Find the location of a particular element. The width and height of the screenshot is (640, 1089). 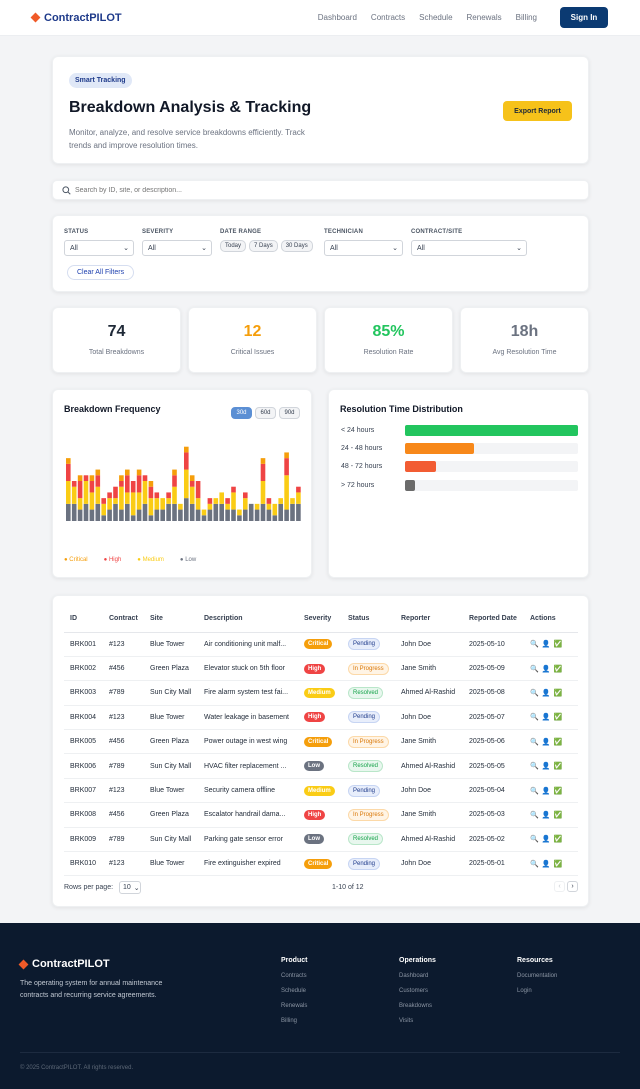

next-page-button: › is located at coordinates (572, 886).